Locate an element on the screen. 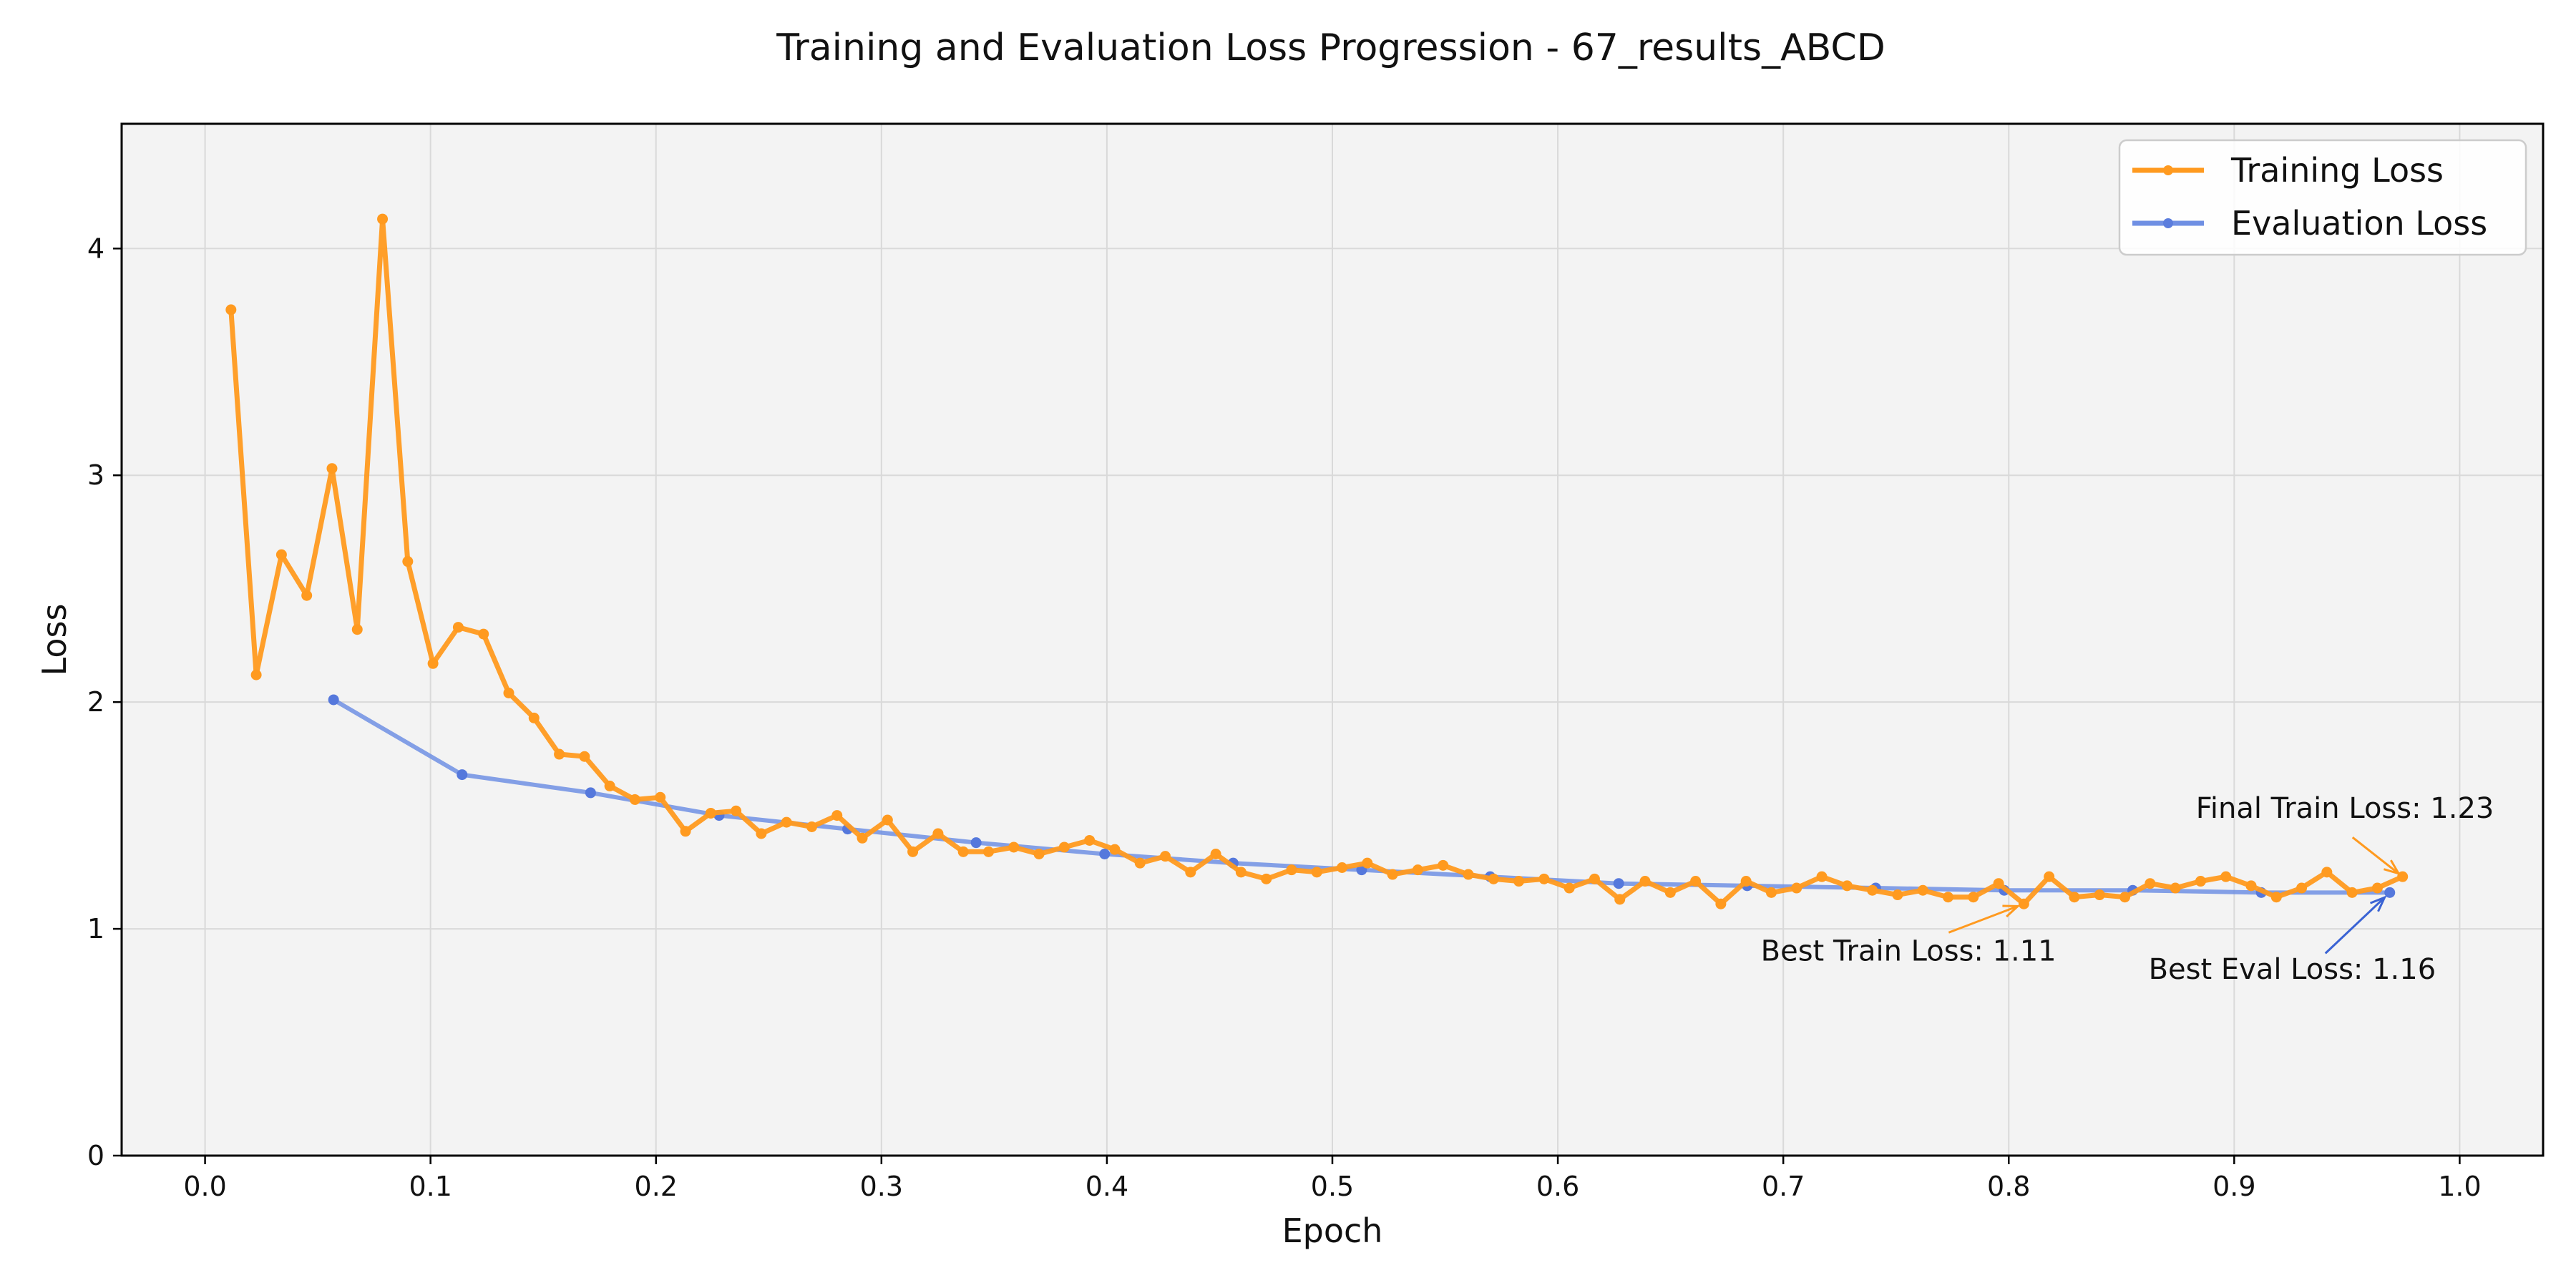 The width and height of the screenshot is (2576, 1288). legend-box is located at coordinates (2322, 197).